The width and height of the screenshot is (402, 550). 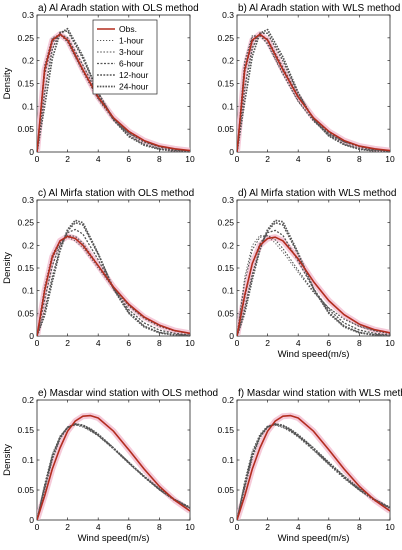 I want to click on legend-entry: Obs., so click(x=128, y=29).